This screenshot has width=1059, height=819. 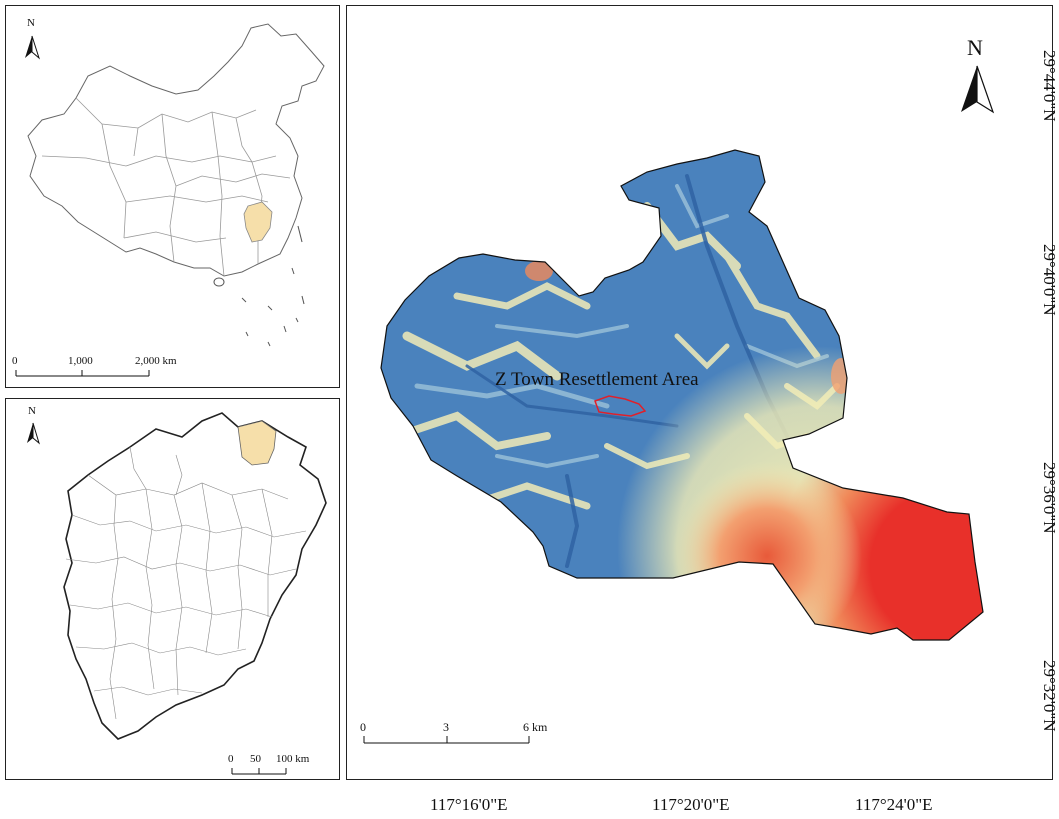 What do you see at coordinates (186, 583) in the screenshot?
I see `county-boundaries` at bounding box center [186, 583].